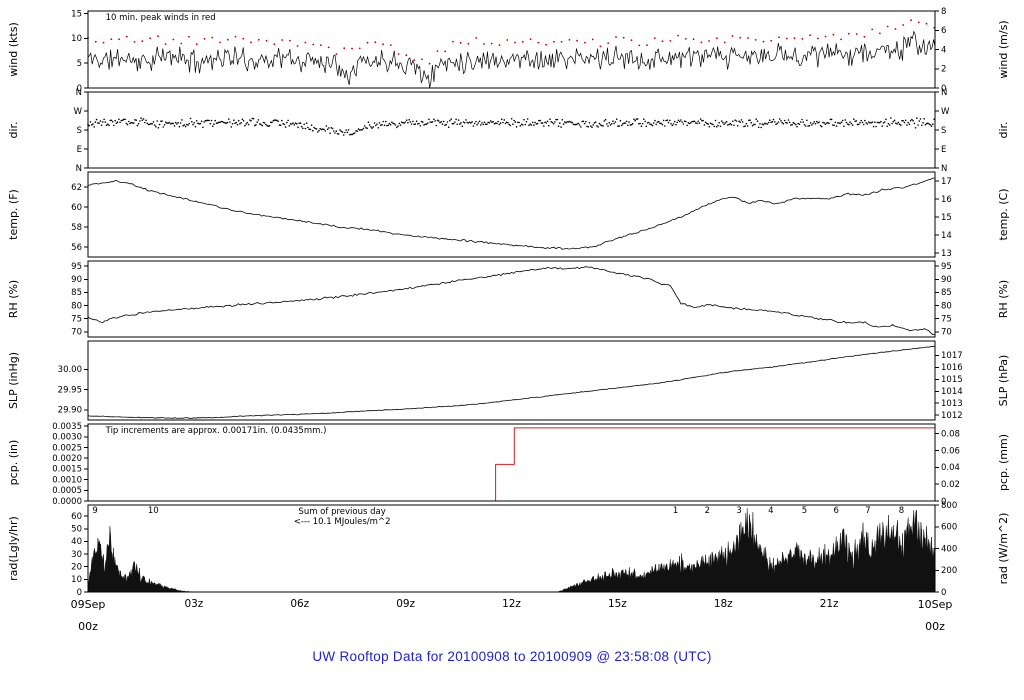  Describe the element at coordinates (13, 129) in the screenshot. I see `axis-label-left-dir: dir.` at that location.